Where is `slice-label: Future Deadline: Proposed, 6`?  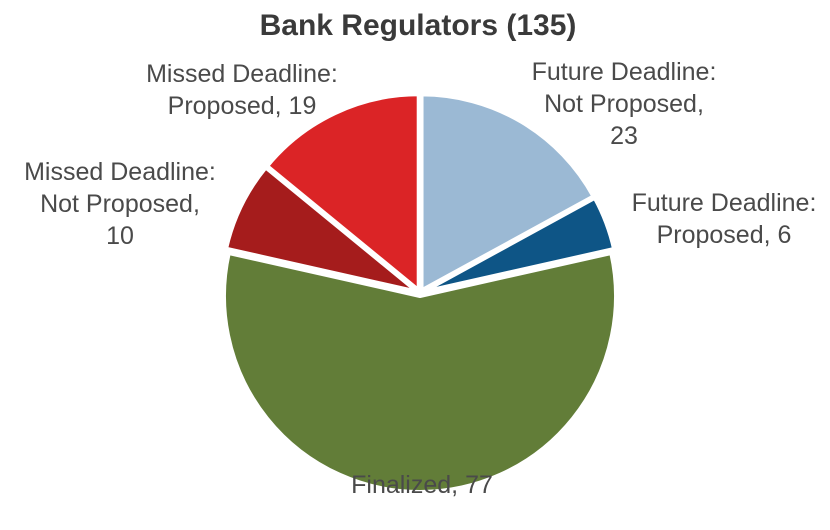
slice-label: Future Deadline: Proposed, 6 is located at coordinates (724, 219).